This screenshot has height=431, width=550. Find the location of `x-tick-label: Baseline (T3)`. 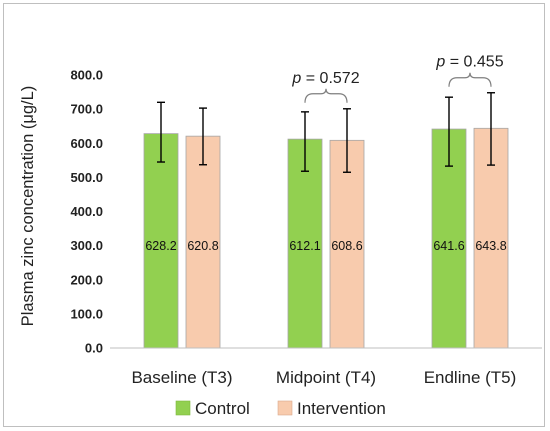

x-tick-label: Baseline (T3) is located at coordinates (181, 377).